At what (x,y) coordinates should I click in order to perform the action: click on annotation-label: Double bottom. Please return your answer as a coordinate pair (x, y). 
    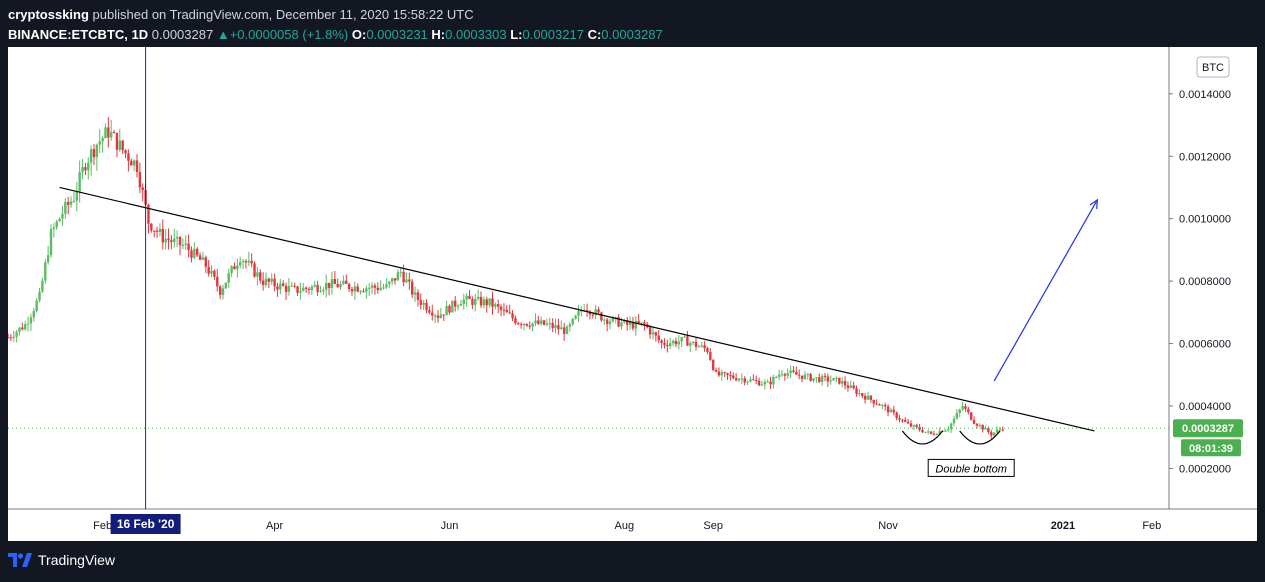
    Looking at the image, I should click on (971, 469).